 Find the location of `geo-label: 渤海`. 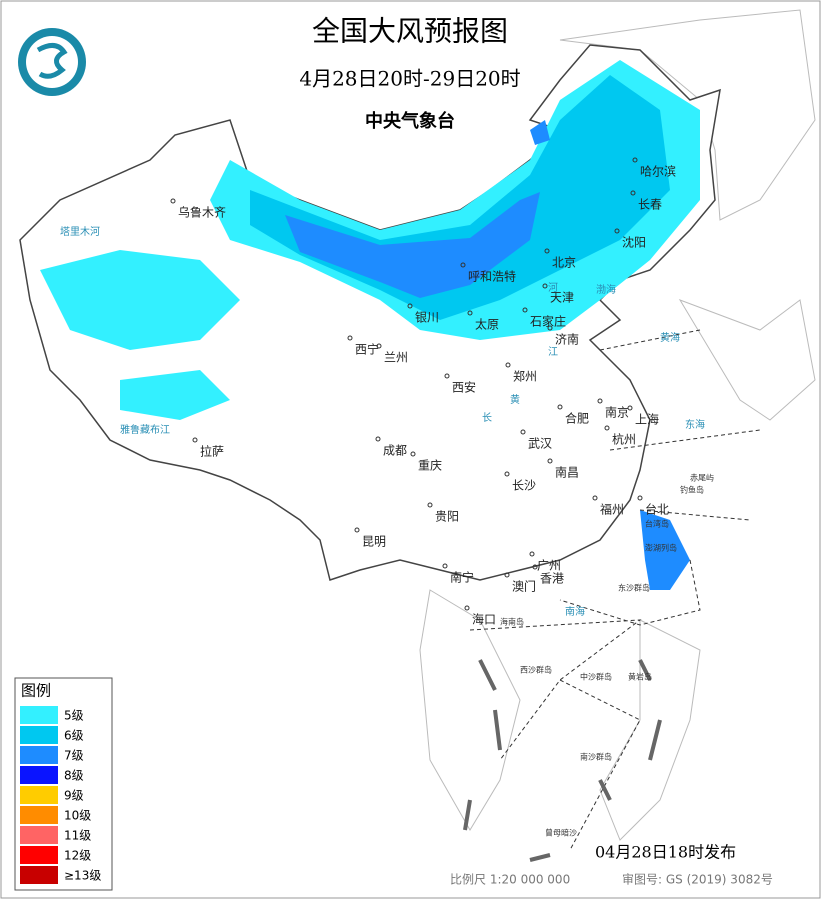

geo-label: 渤海 is located at coordinates (606, 289).